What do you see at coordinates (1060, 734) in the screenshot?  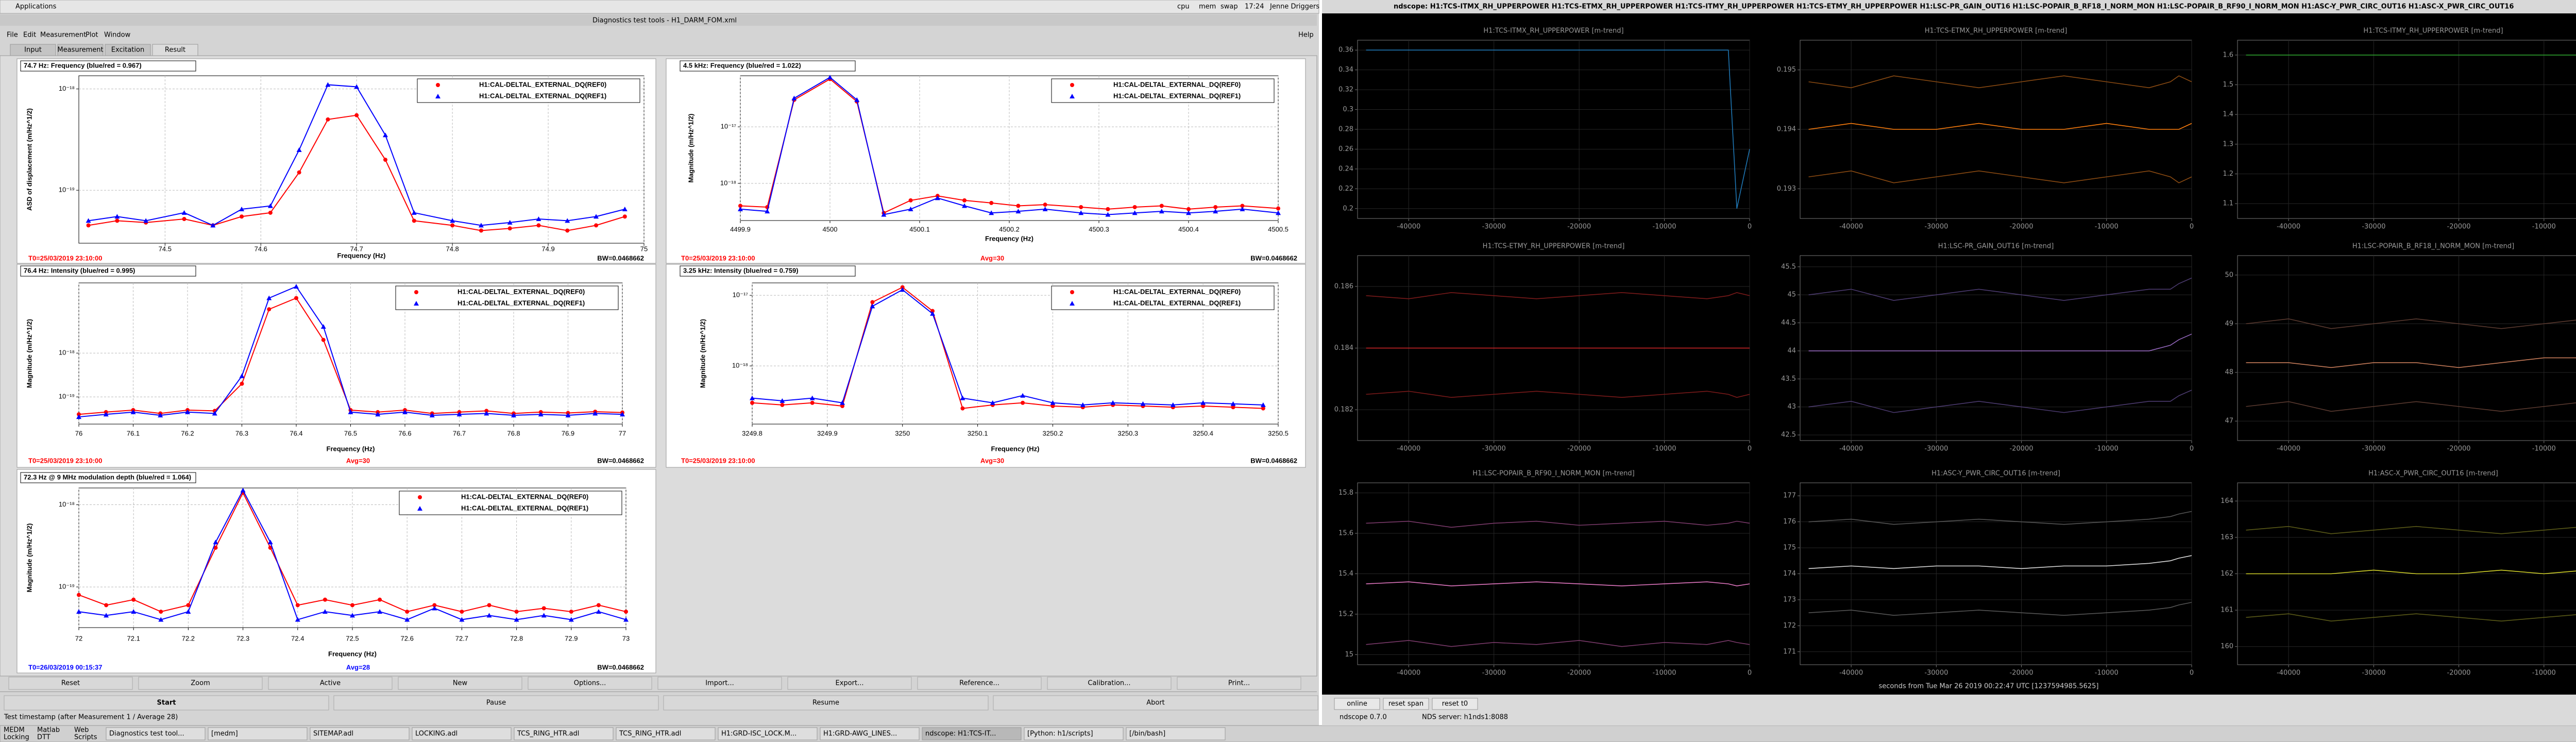 I see `task-label: [Python: h1/scripts]` at bounding box center [1060, 734].